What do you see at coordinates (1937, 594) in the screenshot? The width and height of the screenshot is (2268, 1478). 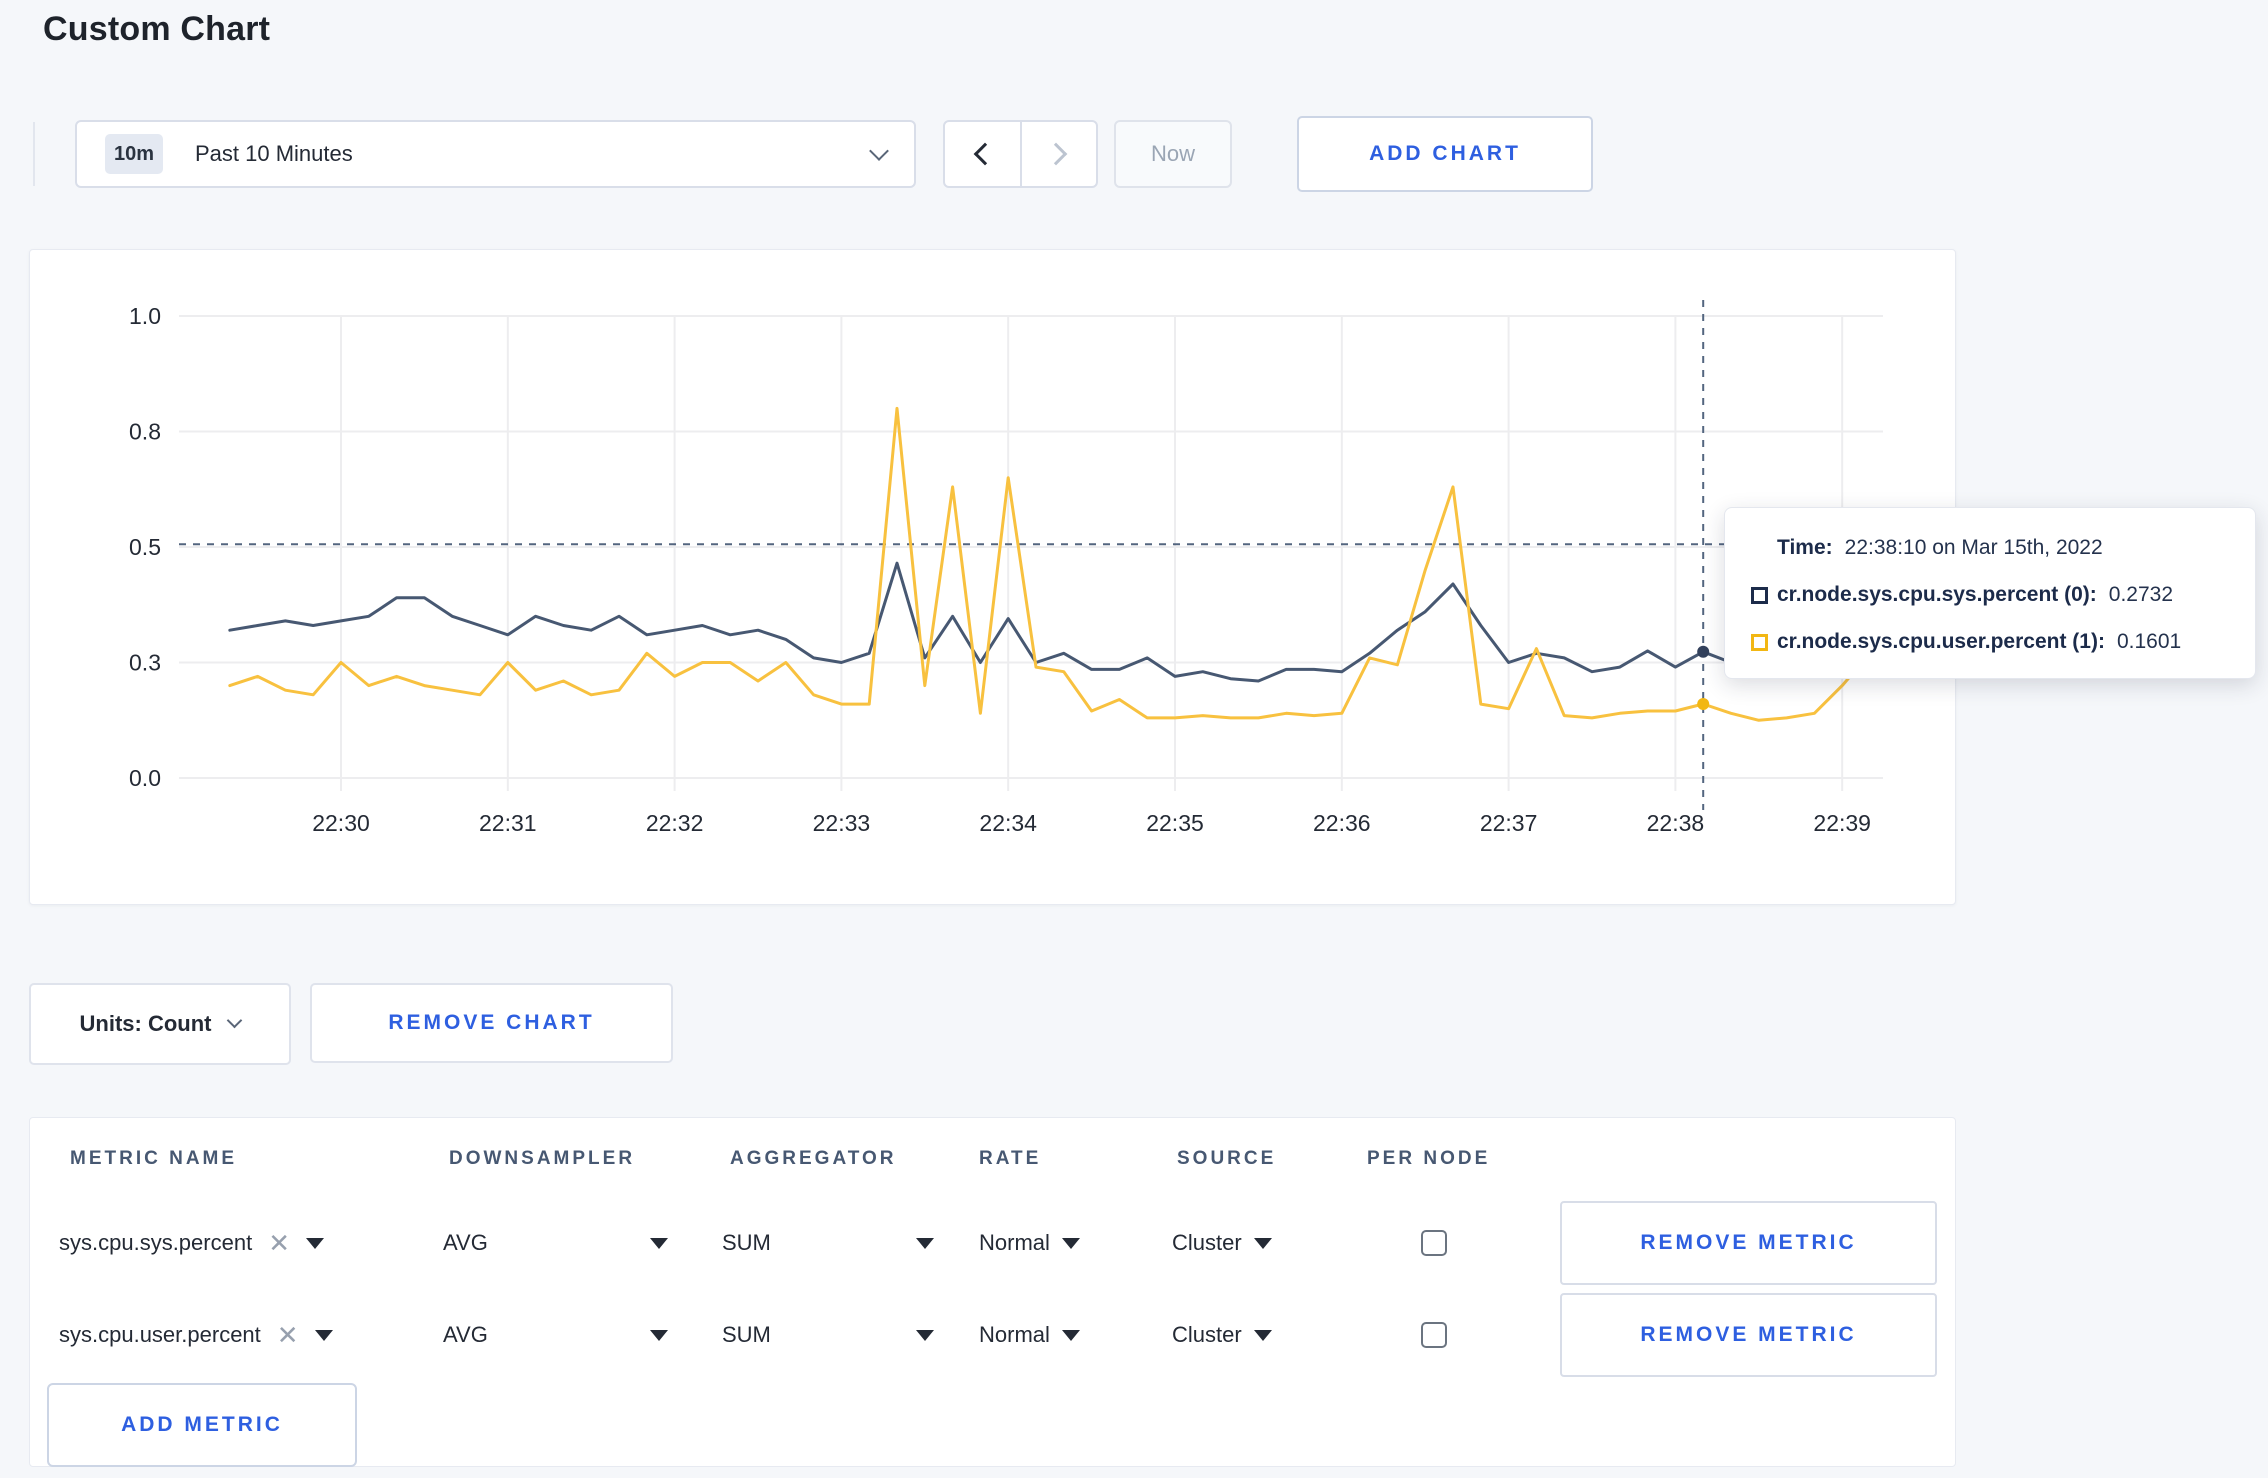 I see `tooltip-series-name: cr.node.sys.cpu.sys.percent (0):` at bounding box center [1937, 594].